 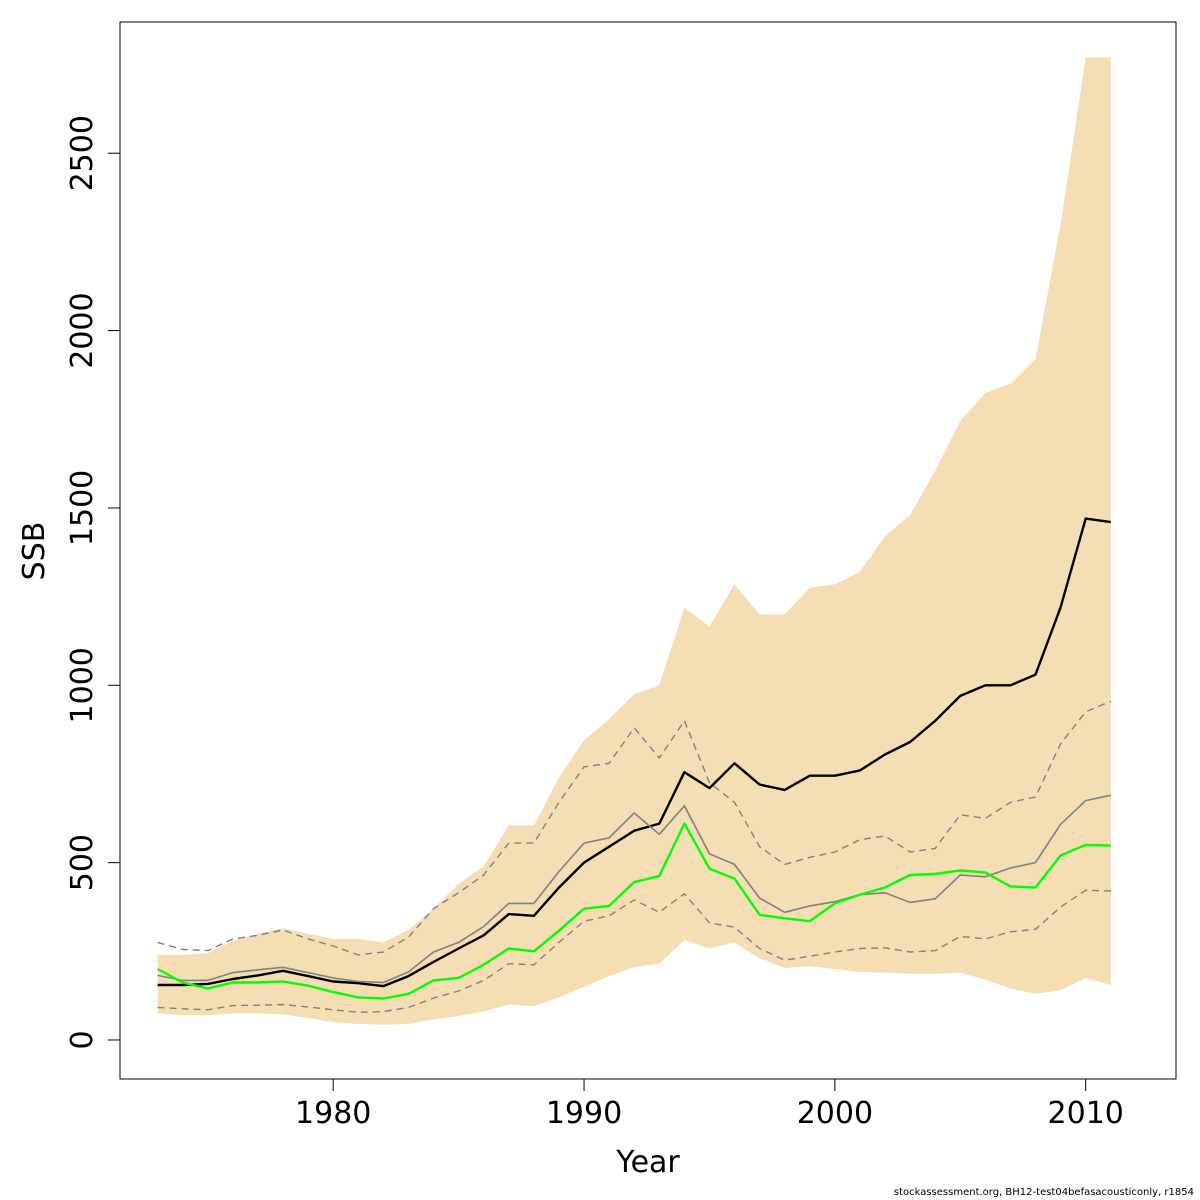 I want to click on y-tick-label: 1000, so click(x=82, y=685).